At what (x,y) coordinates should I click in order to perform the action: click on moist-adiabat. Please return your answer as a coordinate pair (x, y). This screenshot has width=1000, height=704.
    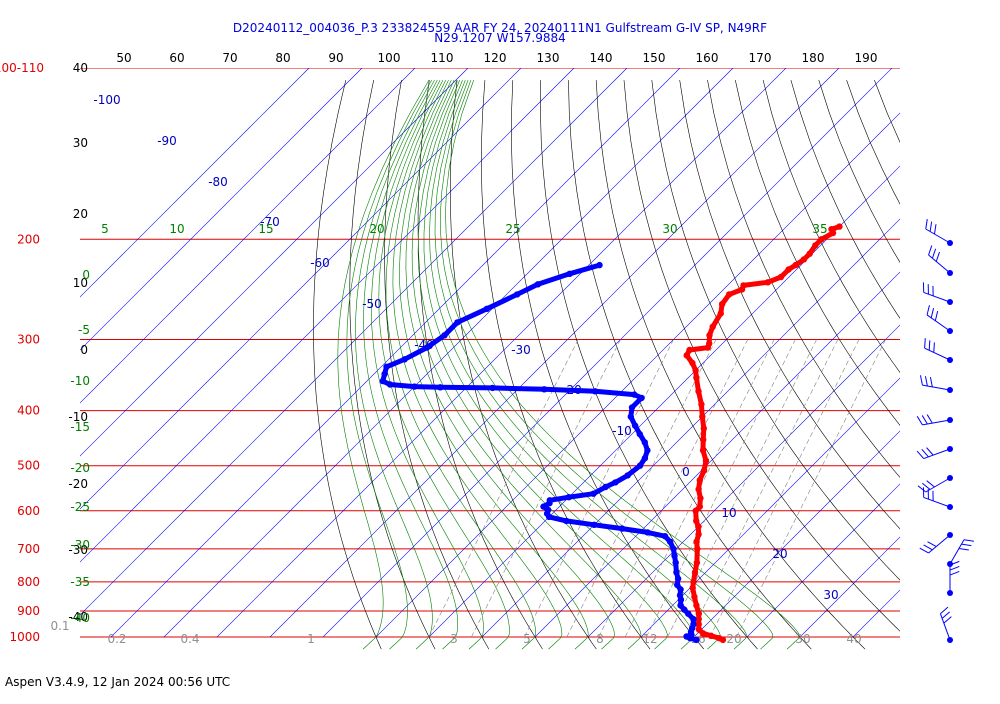
    Looking at the image, I should click on (411, 364).